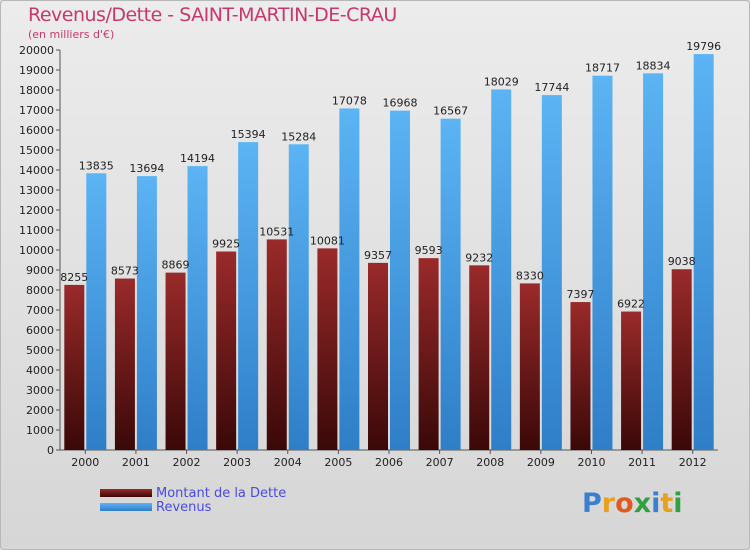  I want to click on legend-swatch-dette, so click(126, 493).